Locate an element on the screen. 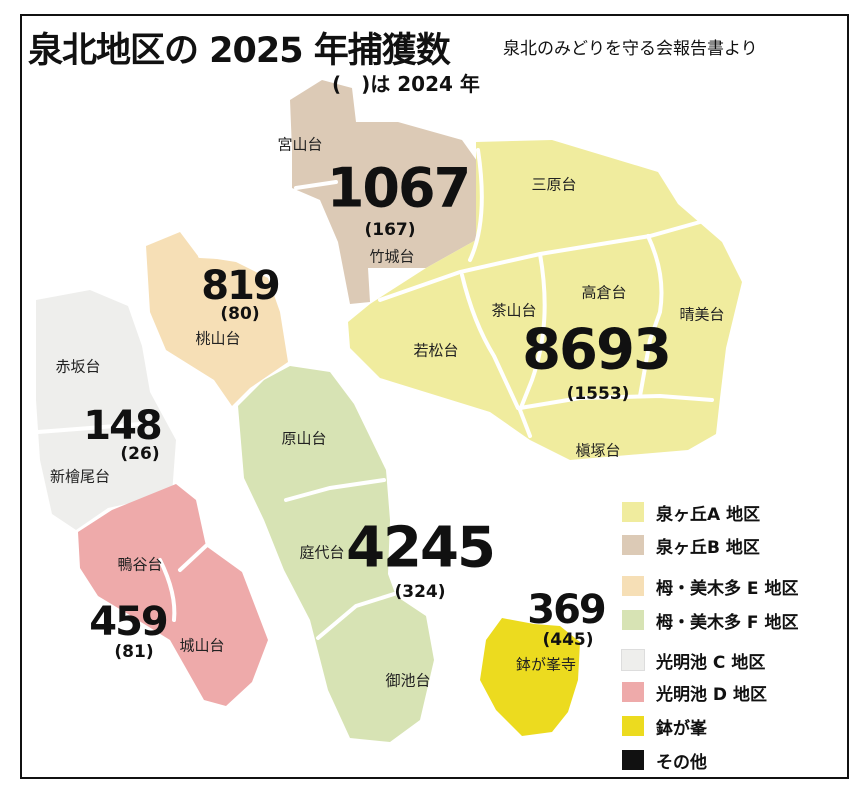 The width and height of the screenshot is (865, 801). legend-swatch-d is located at coordinates (633, 692).